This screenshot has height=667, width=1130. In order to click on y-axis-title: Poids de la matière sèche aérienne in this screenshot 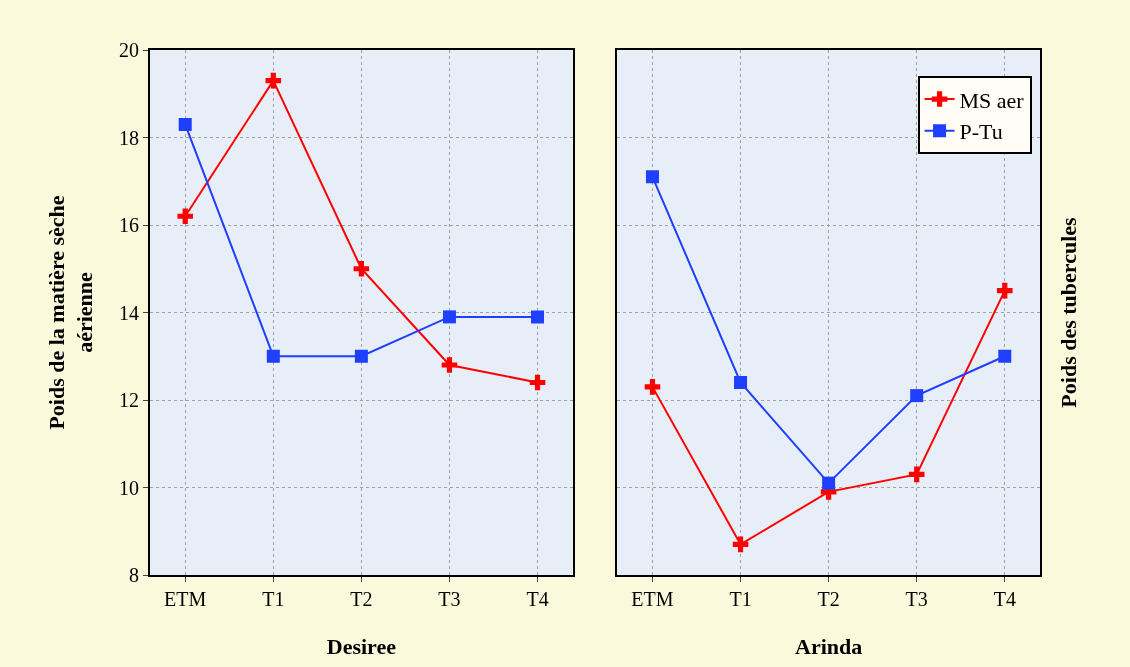, I will do `click(70, 312)`.